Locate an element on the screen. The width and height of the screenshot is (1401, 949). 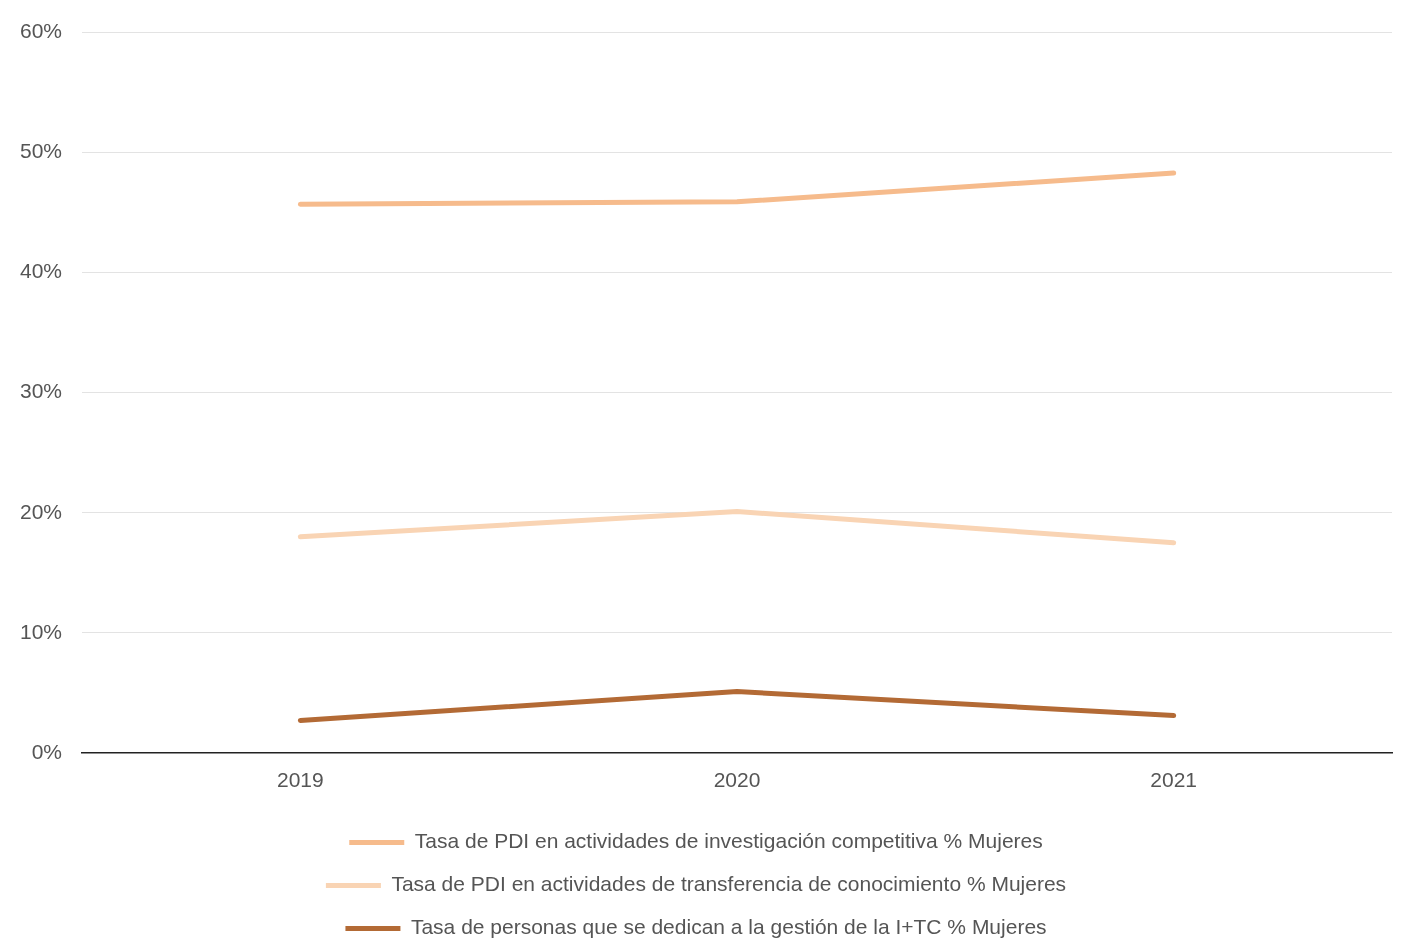
legend-label: Tasa de PDI en actividades de transferencia de conocimiento % Mujeres is located at coordinates (729, 884).